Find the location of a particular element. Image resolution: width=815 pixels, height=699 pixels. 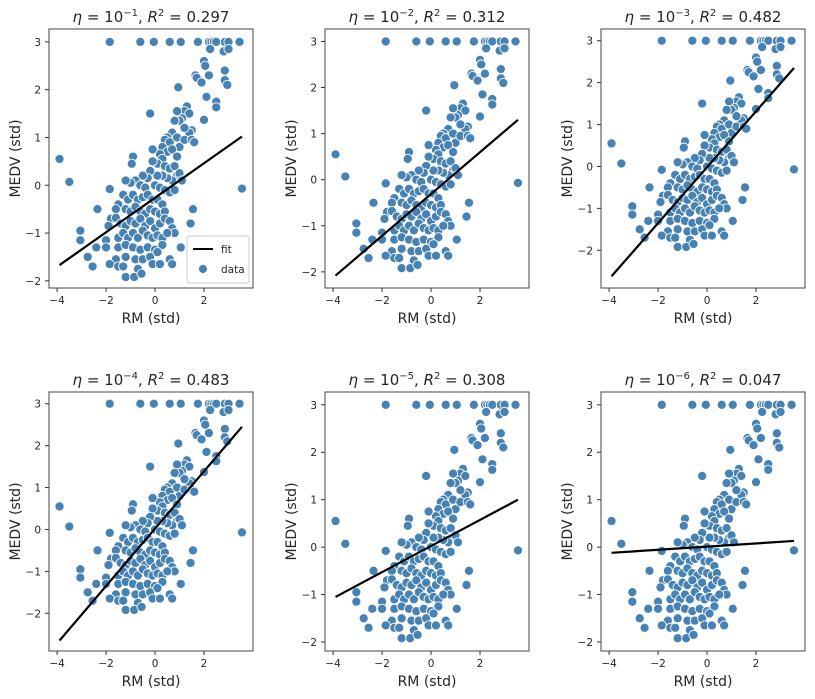

fit-line is located at coordinates (150, 534).